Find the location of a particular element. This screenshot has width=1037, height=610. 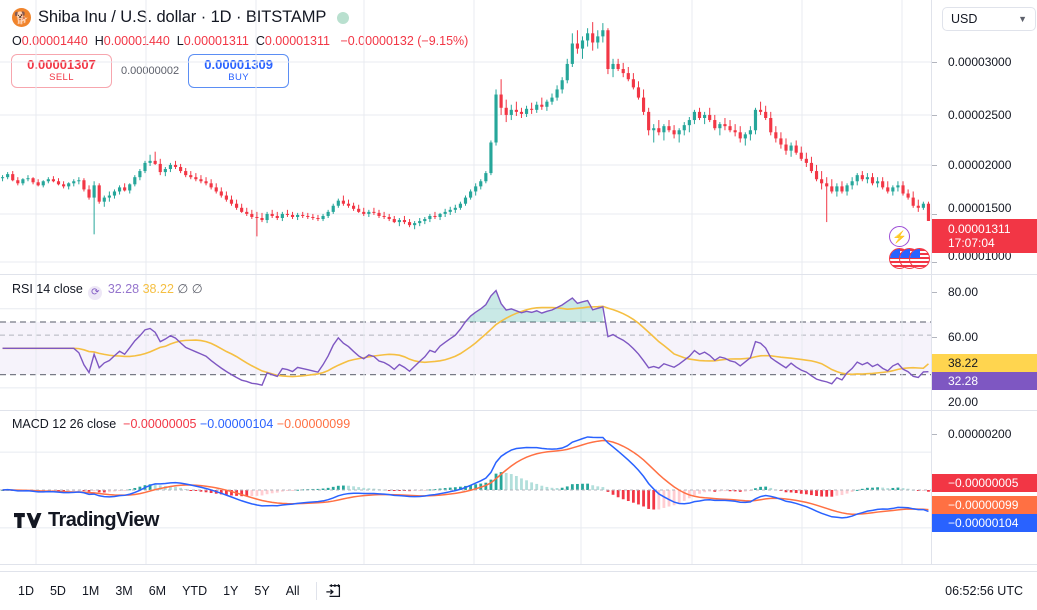

lightning-bolt-icon: ⚡ is located at coordinates (899, 236).